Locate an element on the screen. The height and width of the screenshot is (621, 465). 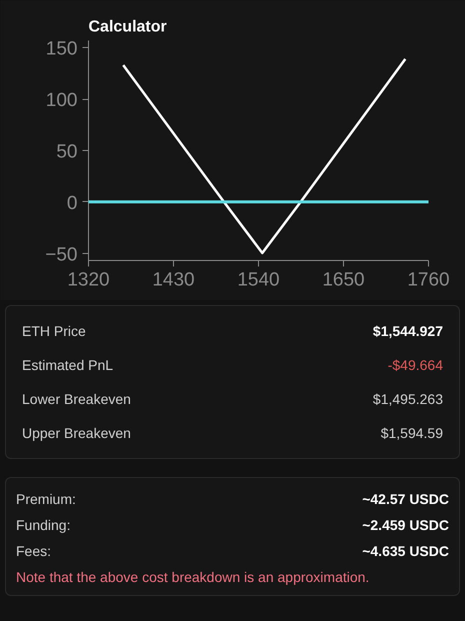
x-tick-label: 1320 is located at coordinates (88, 280).